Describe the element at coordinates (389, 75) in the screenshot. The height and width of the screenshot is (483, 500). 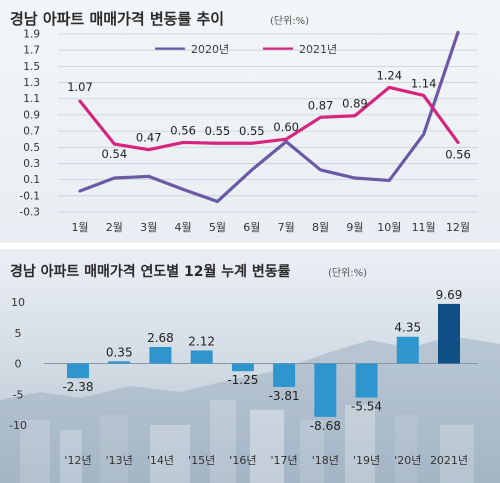
I see `line-data-label: 1.24` at that location.